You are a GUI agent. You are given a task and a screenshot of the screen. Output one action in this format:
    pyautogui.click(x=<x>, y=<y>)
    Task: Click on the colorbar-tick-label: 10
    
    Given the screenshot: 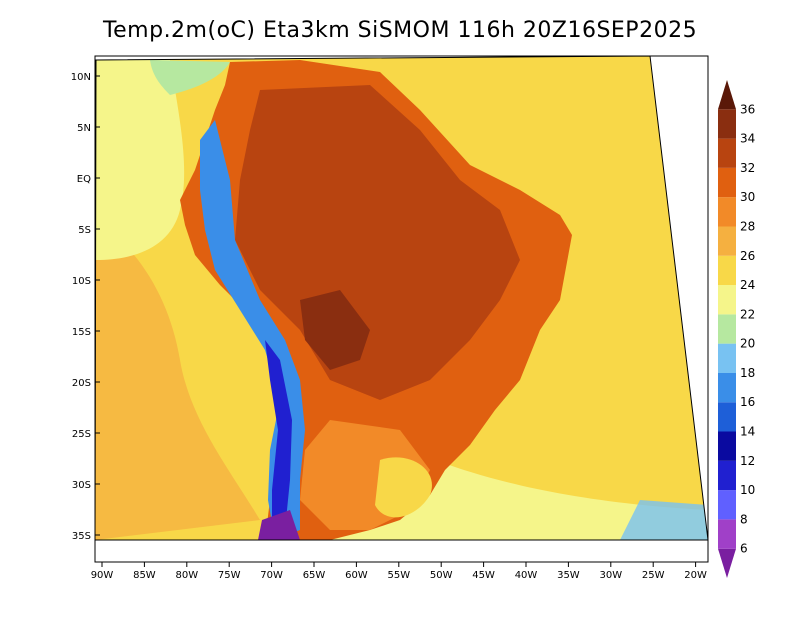 What is the action you would take?
    pyautogui.click(x=747, y=490)
    